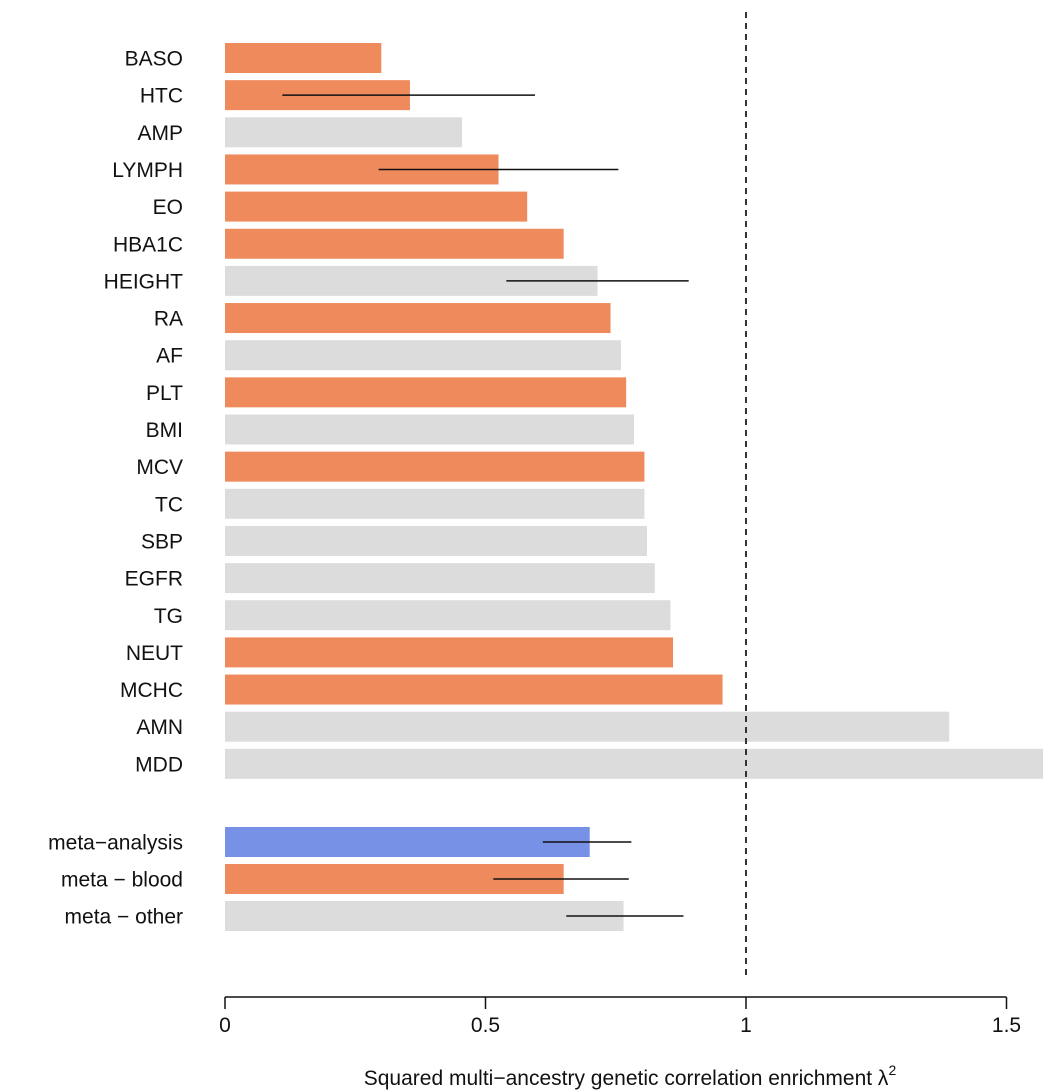 This screenshot has width=1043, height=1091. I want to click on x-tick-label: 1.5, so click(1006, 1025).